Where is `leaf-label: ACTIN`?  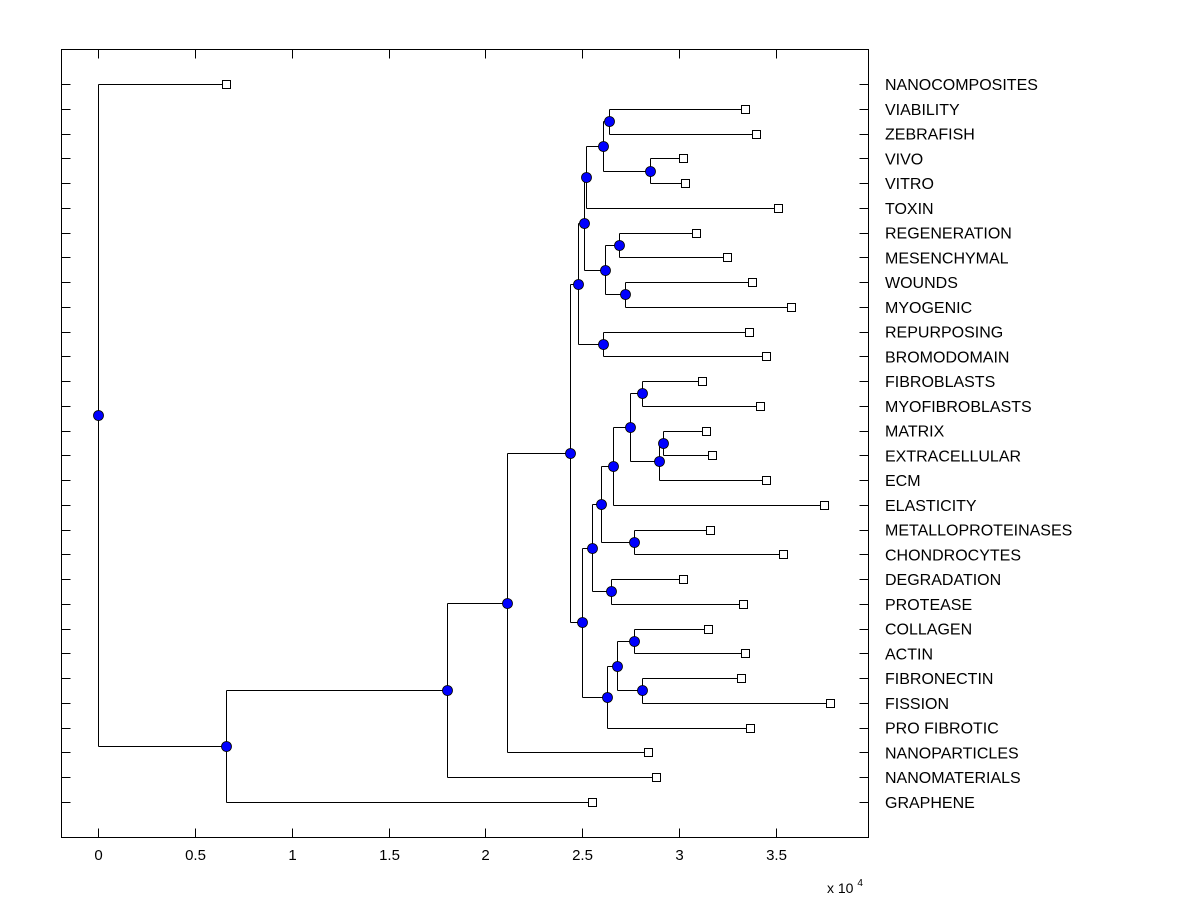 leaf-label: ACTIN is located at coordinates (909, 654).